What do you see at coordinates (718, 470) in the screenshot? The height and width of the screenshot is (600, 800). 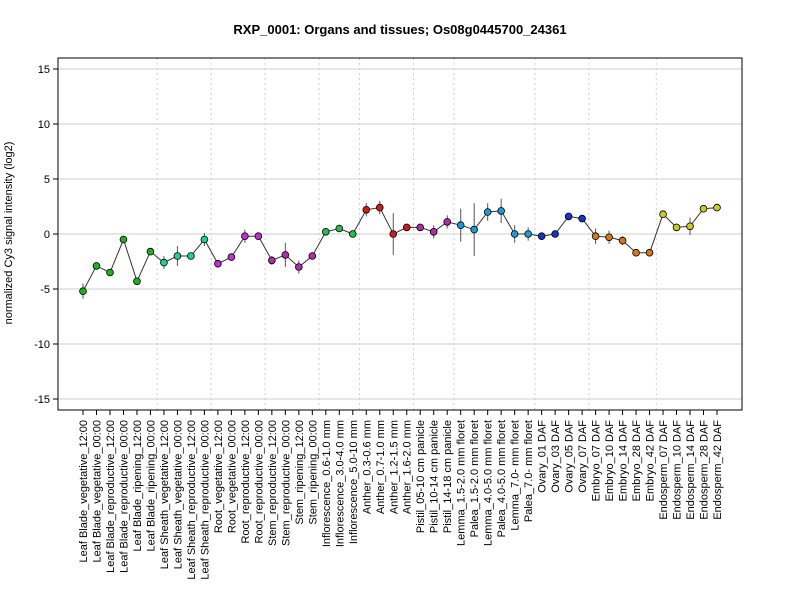 I see `x-tick-label: Endosperm_42 DAF` at bounding box center [718, 470].